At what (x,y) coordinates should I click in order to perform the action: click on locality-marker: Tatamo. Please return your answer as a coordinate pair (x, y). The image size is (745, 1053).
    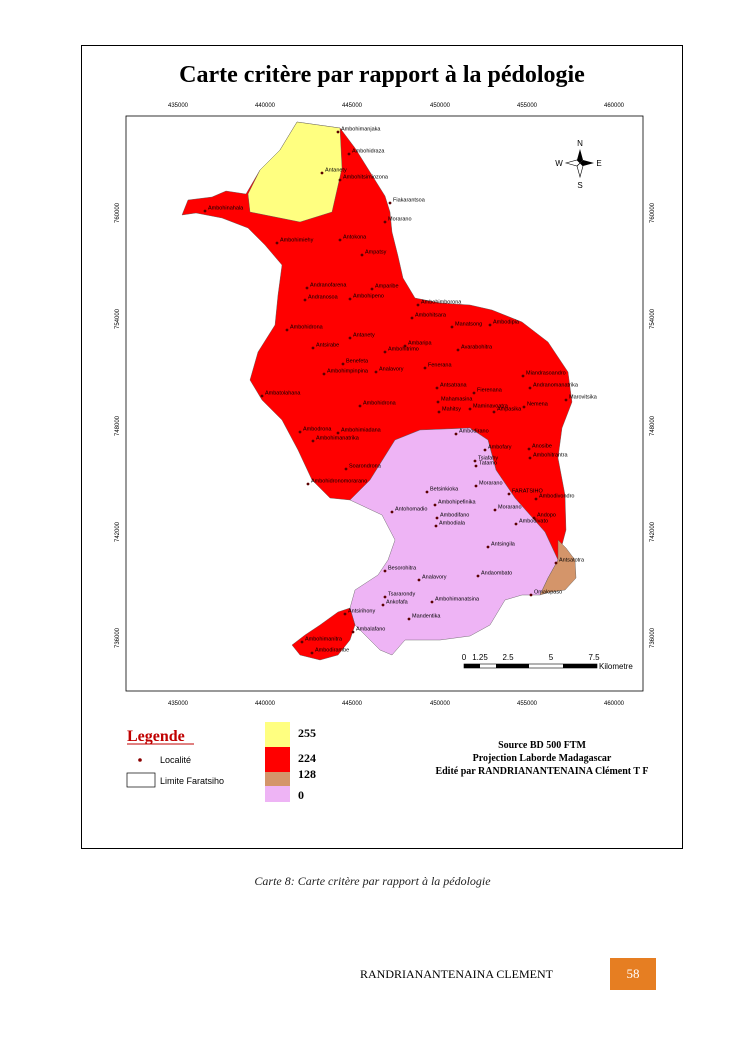
    Looking at the image, I should click on (485, 464).